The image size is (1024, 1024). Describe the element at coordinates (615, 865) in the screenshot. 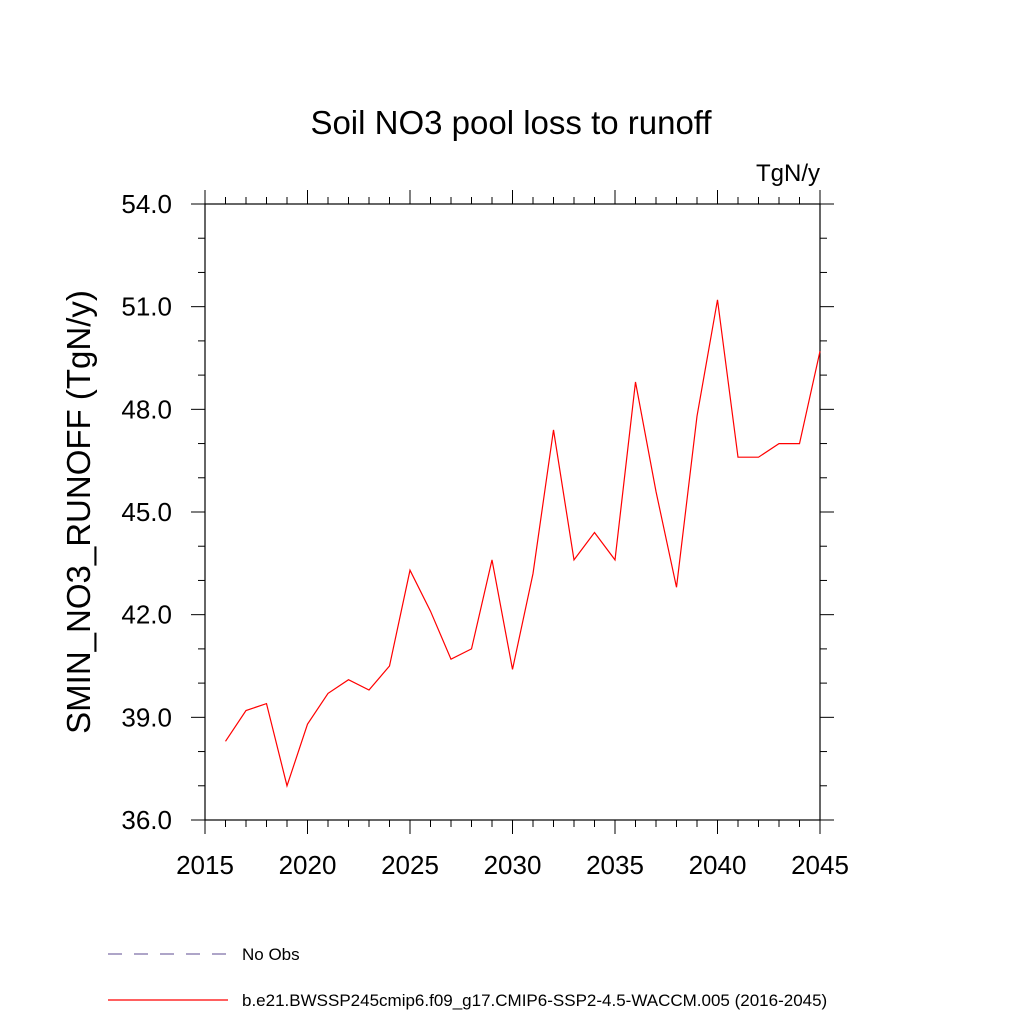

I see `x-tick-label: 2035` at that location.